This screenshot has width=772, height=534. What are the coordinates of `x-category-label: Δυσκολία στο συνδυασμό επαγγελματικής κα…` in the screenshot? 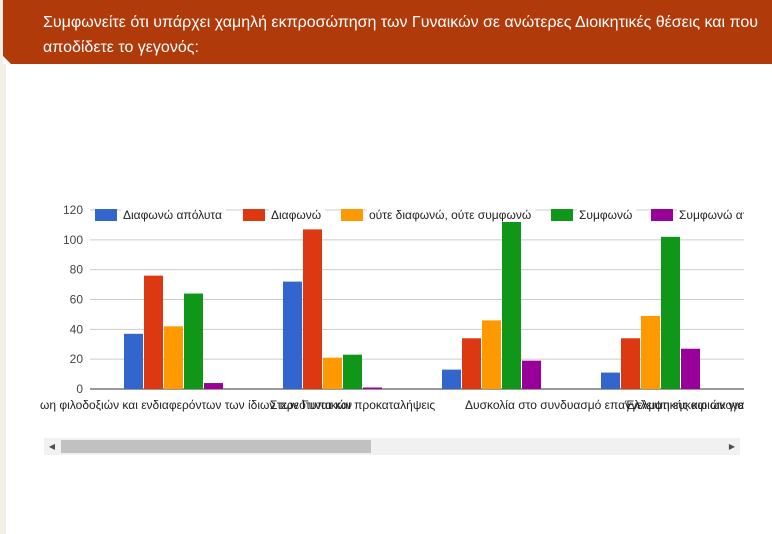 It's located at (604, 405).